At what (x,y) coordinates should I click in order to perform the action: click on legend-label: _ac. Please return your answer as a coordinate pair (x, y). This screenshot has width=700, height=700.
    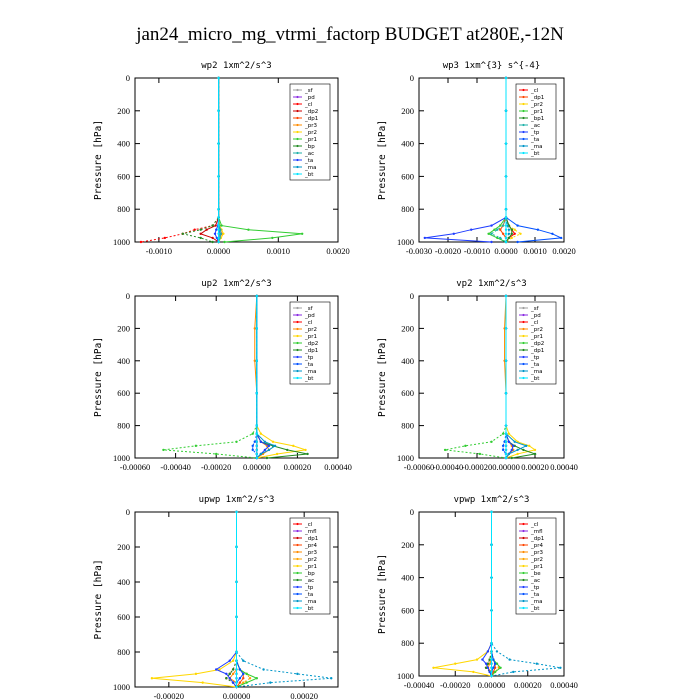
    Looking at the image, I should click on (309, 154).